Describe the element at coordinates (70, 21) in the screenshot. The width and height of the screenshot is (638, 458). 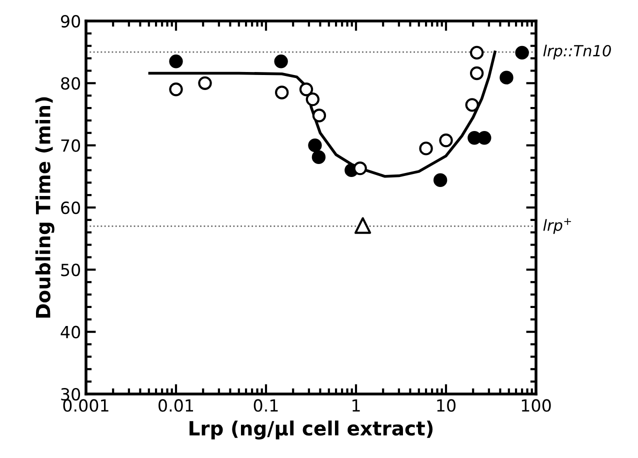
I see `y-tick-label: 90` at that location.